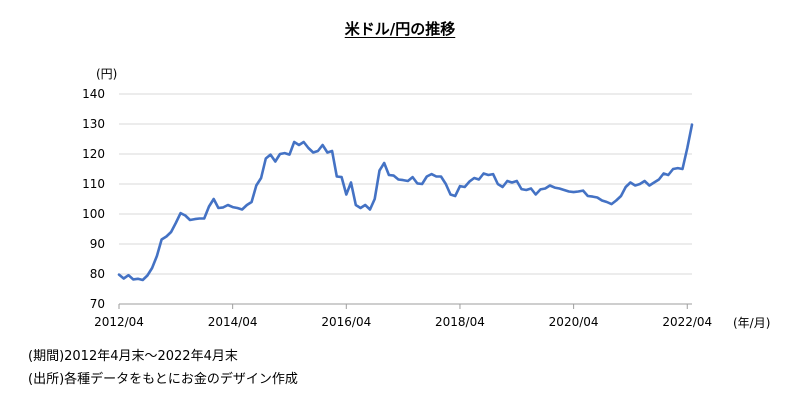 This screenshot has height=410, width=800. What do you see at coordinates (751, 323) in the screenshot?
I see `x-axis-unit-label: (年/月)` at bounding box center [751, 323].